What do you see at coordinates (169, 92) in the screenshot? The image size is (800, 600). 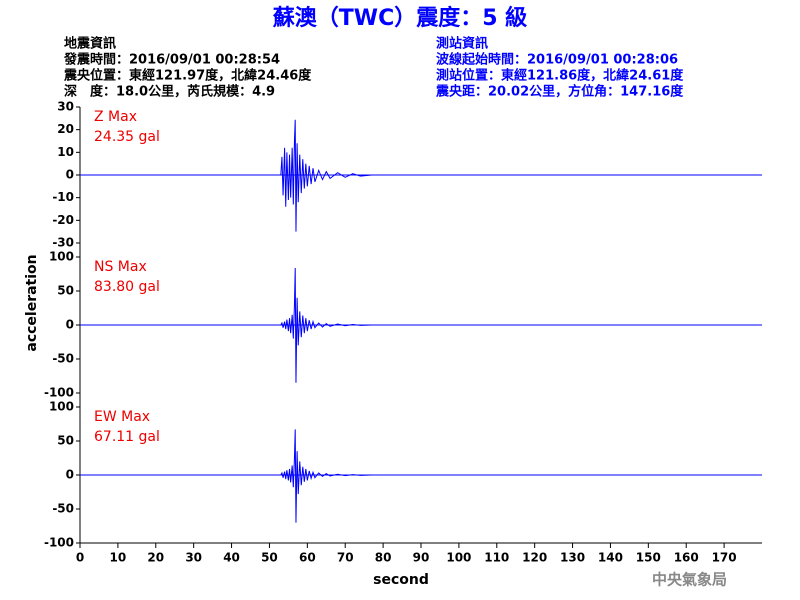 I see `event-info: 深 度：18.0公里，芮氏規模：4.9` at bounding box center [169, 92].